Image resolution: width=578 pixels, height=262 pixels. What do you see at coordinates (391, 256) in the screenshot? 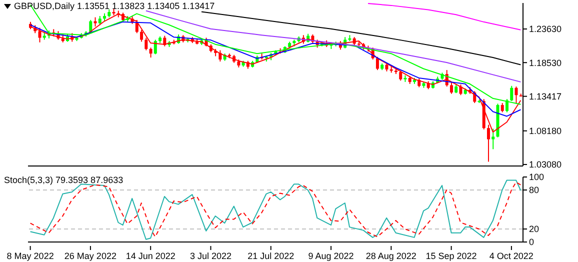
I see `x-tick-label: 28 Aug 2022` at bounding box center [391, 256].